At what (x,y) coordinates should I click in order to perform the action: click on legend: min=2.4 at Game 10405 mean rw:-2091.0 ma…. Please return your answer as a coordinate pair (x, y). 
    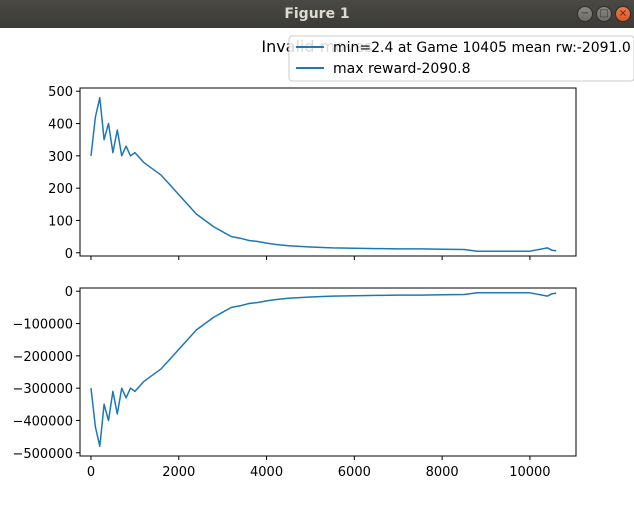
    Looking at the image, I should click on (461, 58).